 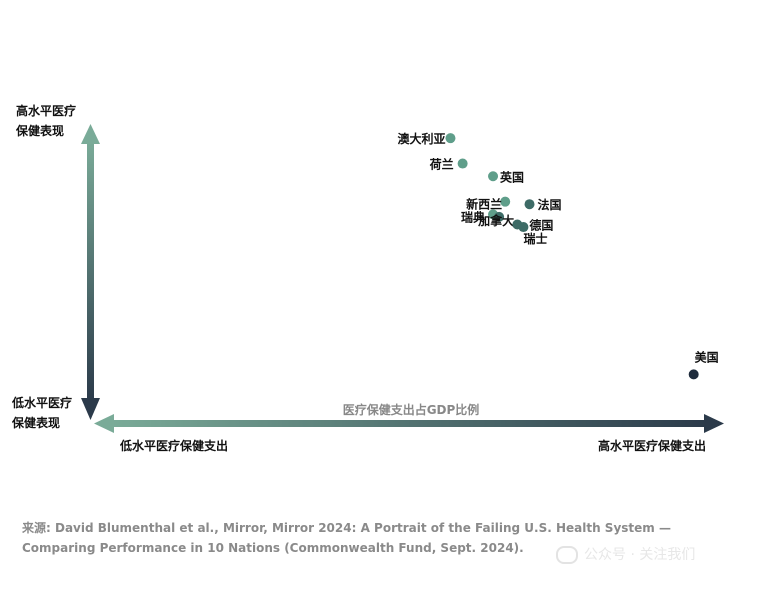 What do you see at coordinates (411, 409) in the screenshot?
I see `x-axis-title: 医疗保健支出占GDP比例` at bounding box center [411, 409].